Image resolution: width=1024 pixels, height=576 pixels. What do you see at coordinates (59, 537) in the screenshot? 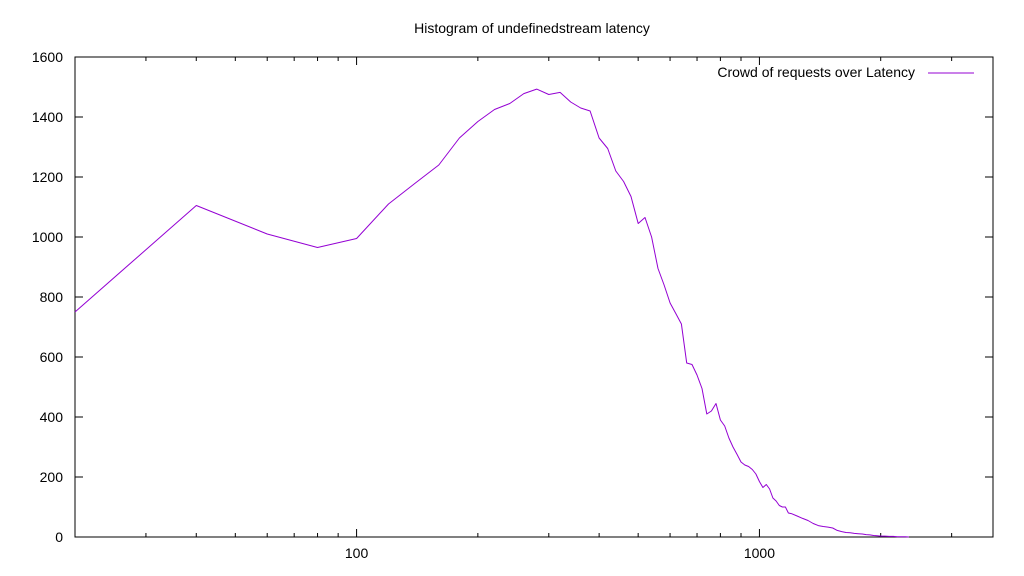
I see `y-tick-label: 0` at bounding box center [59, 537].